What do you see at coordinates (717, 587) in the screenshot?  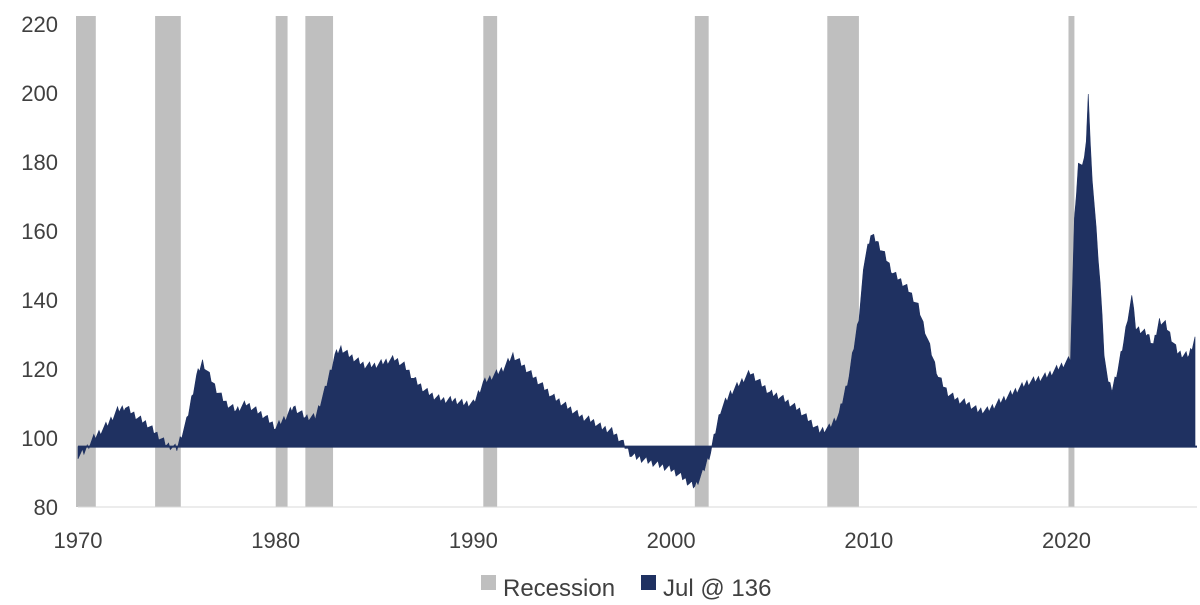 I see `legend-label-series: Jul @ 136` at bounding box center [717, 587].